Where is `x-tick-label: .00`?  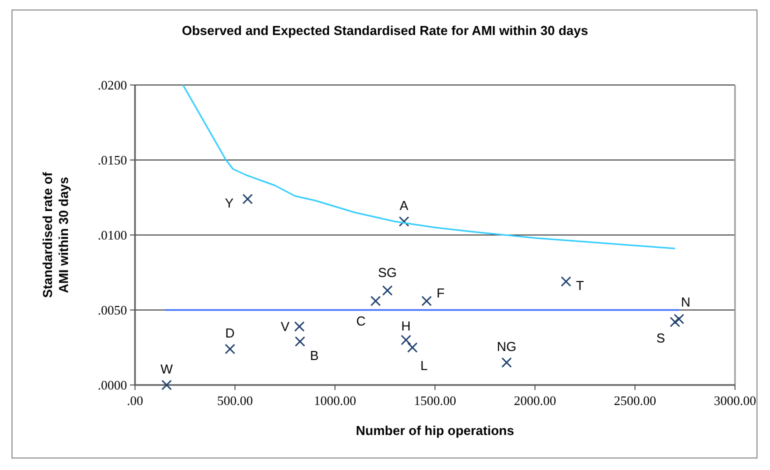
x-tick-label: .00 is located at coordinates (135, 400).